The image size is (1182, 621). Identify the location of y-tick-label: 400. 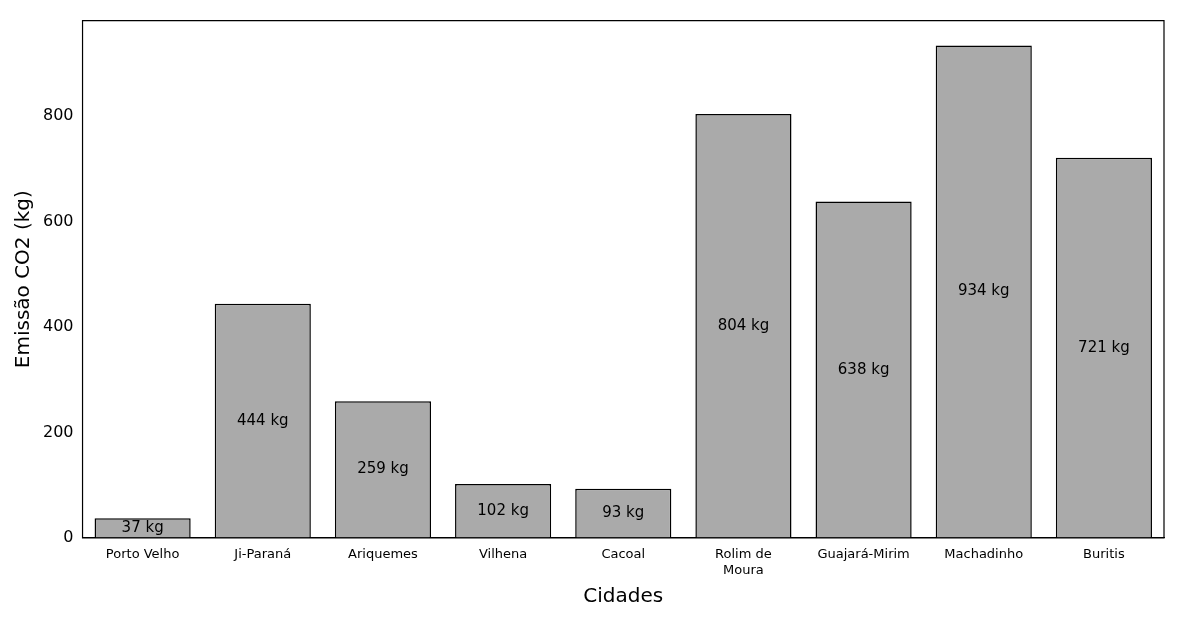
(58, 326).